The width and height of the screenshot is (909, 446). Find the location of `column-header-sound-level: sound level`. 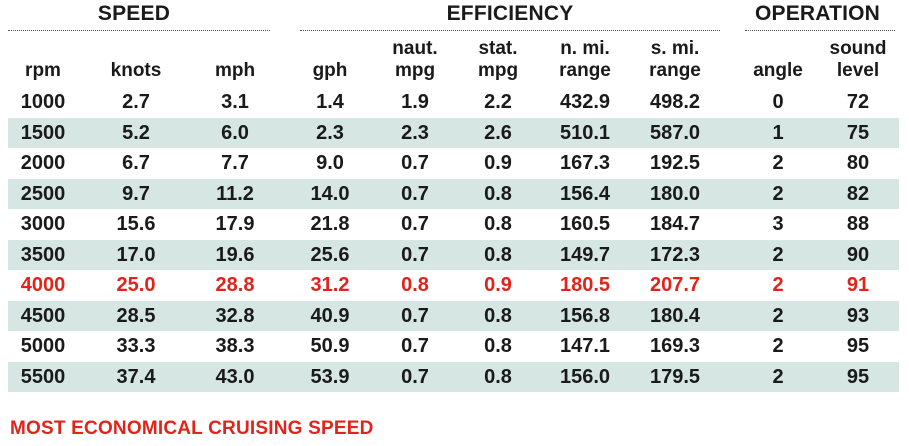

column-header-sound-level: sound level is located at coordinates (858, 58).